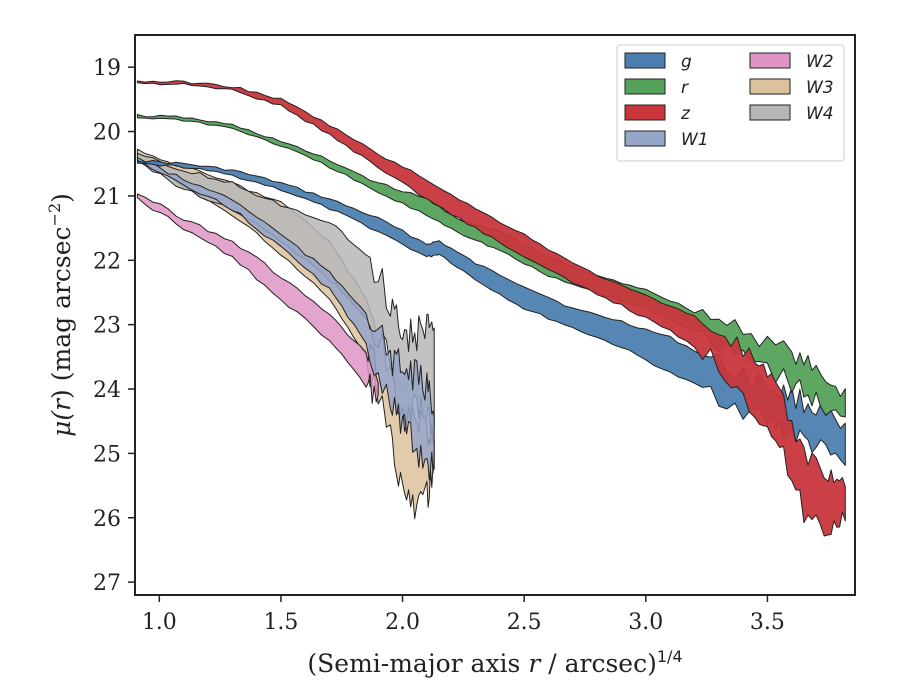 This screenshot has width=900, height=700. Describe the element at coordinates (770, 60) in the screenshot. I see `legend-swatch-w2` at that location.